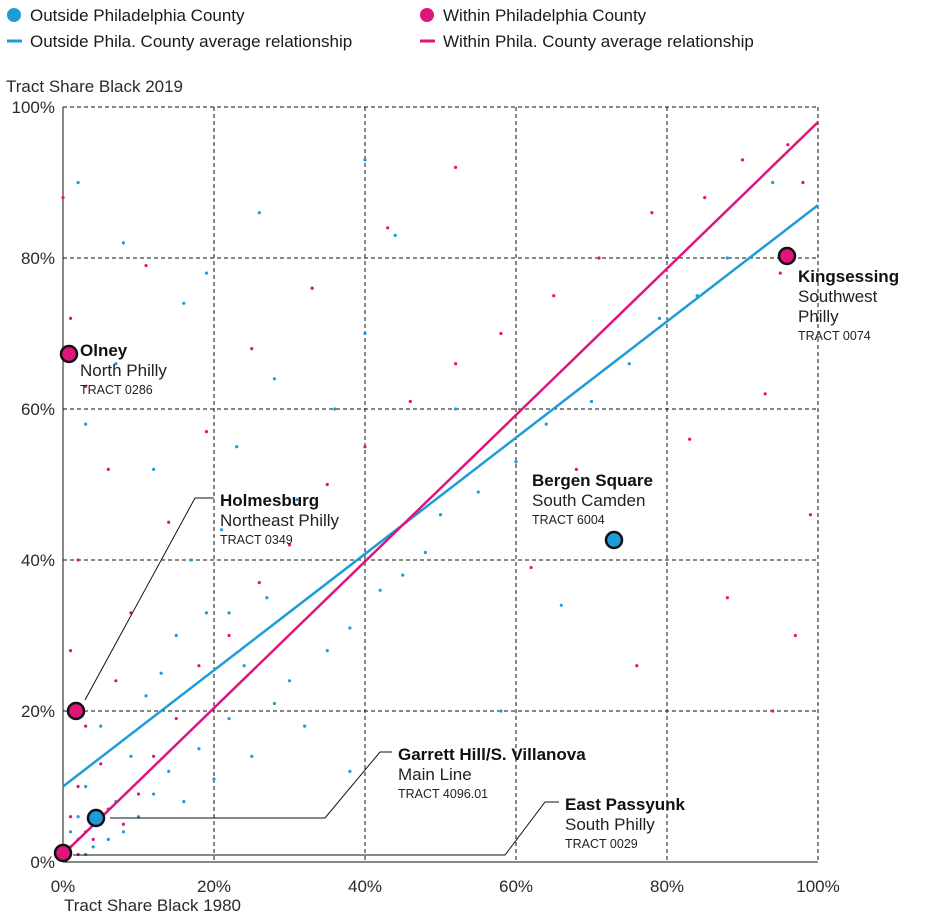 The height and width of the screenshot is (922, 947). I want to click on annotation-subtitle-holmesburg: Northeast Philly, so click(280, 520).